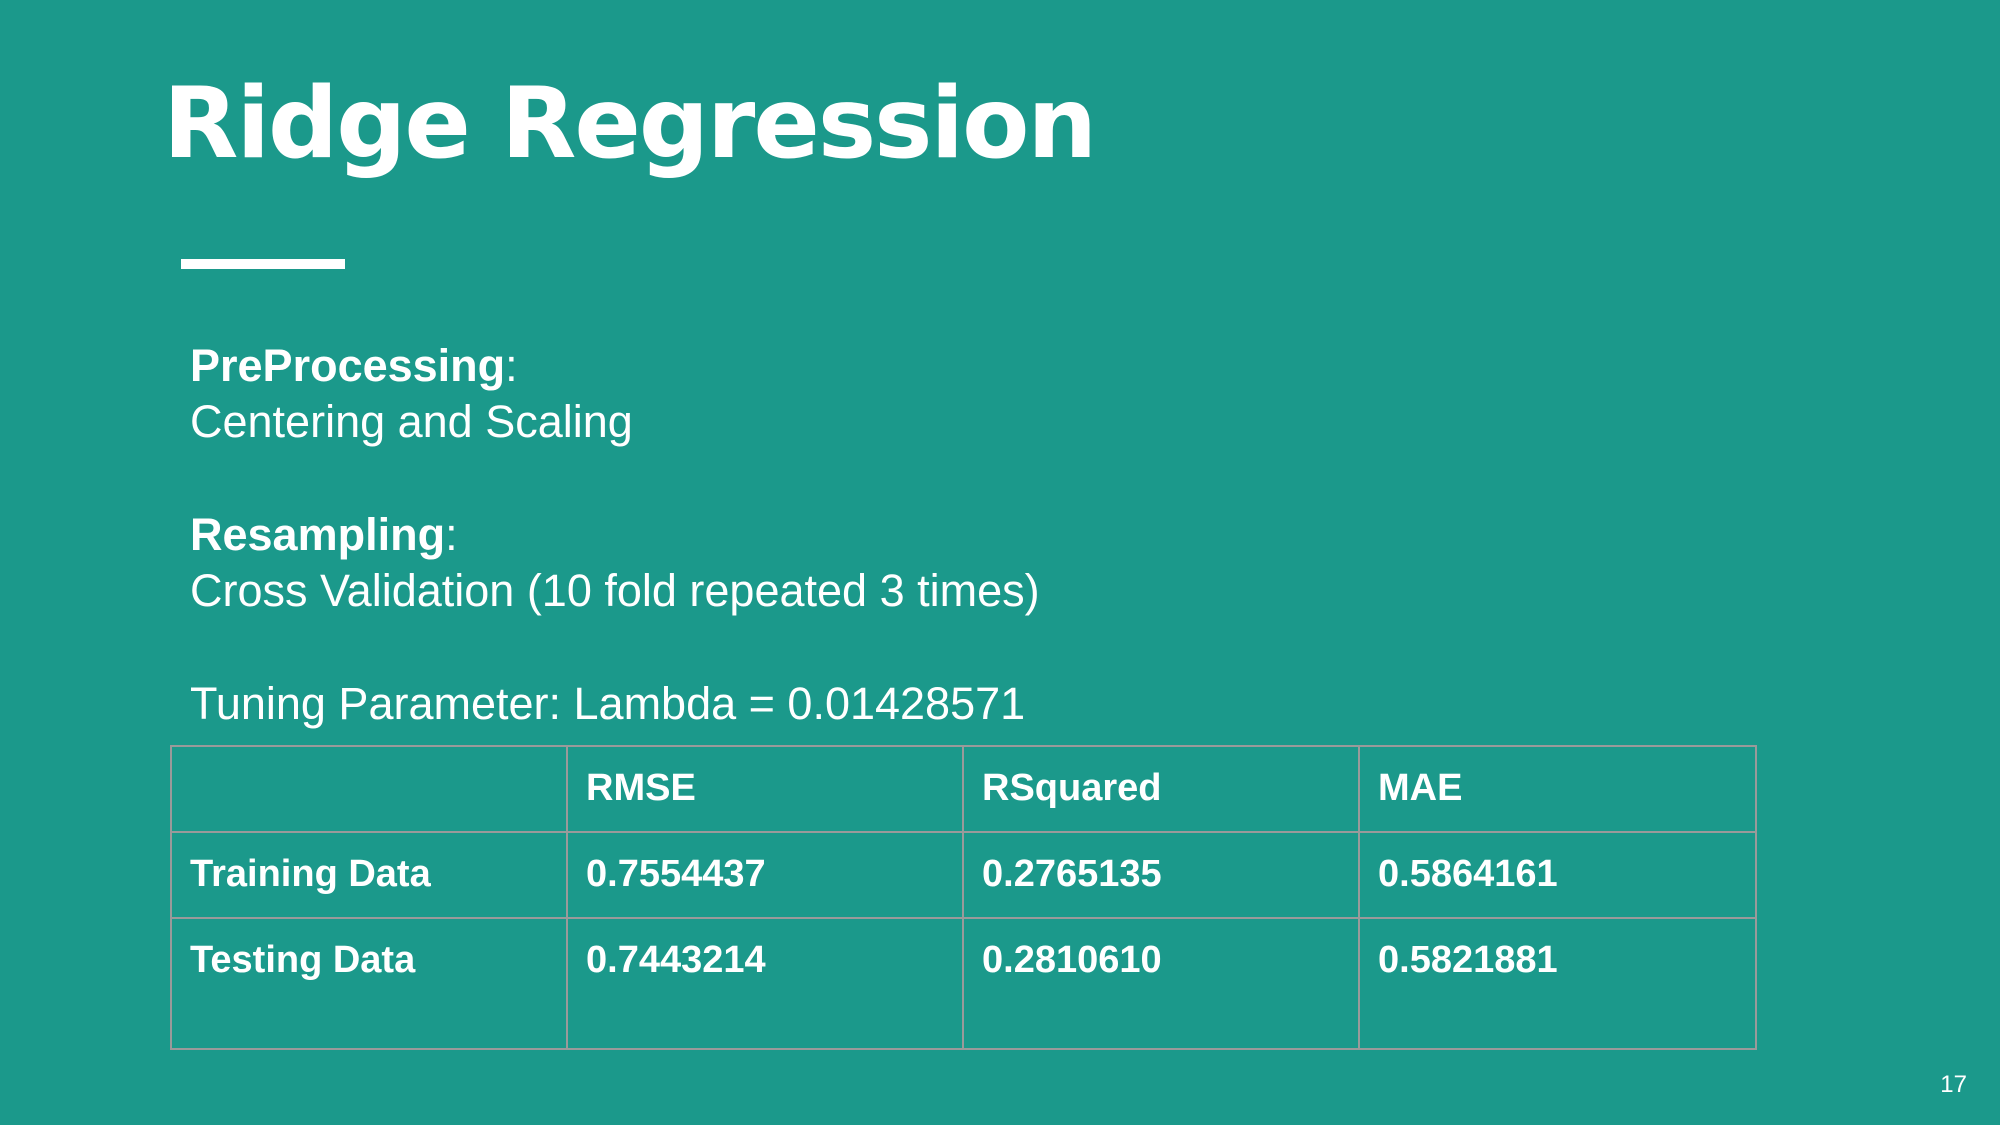 The width and height of the screenshot is (2000, 1125). What do you see at coordinates (369, 875) in the screenshot?
I see `table-row-label: Training Data` at bounding box center [369, 875].